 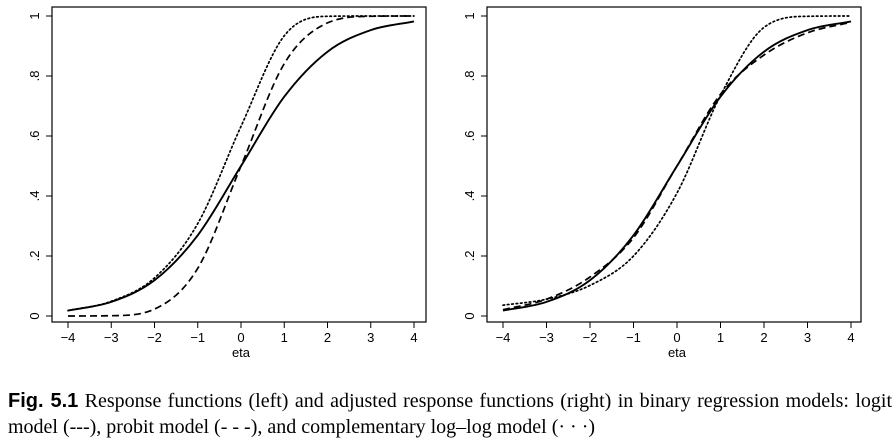 I want to click on caption-figure-label: Fig. 5.1, so click(x=43, y=401).